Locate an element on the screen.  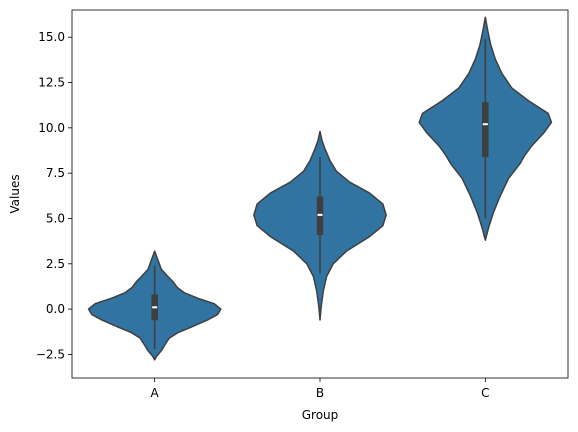
y-tick-label: 2.5 is located at coordinates (55, 264).